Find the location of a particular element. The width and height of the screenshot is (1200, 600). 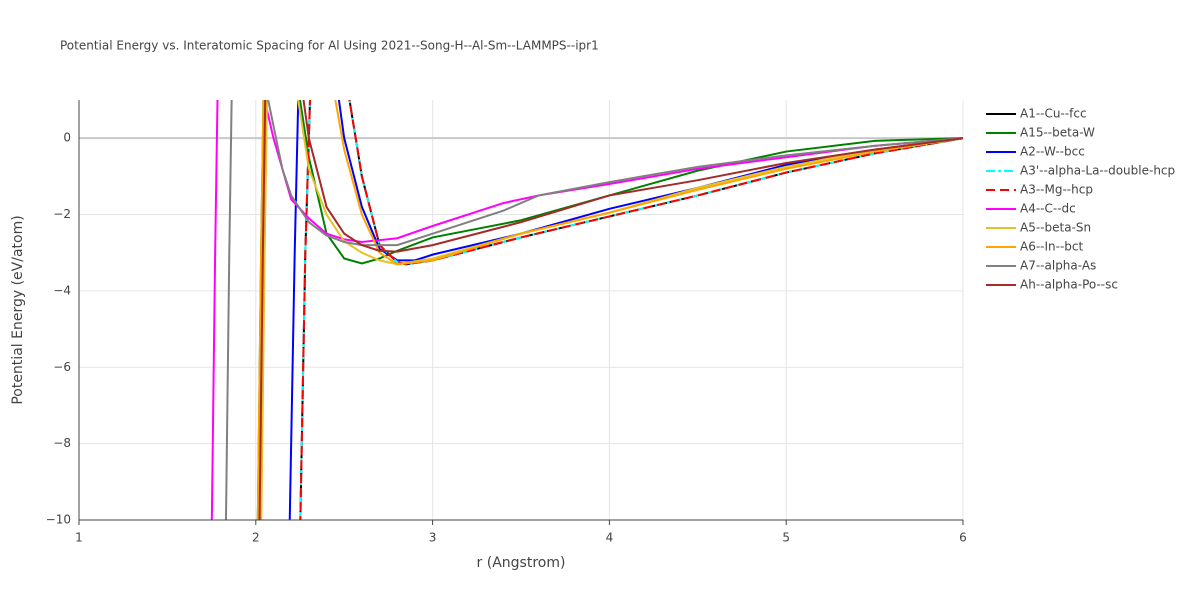

legend-label: A3--Mg--hcp is located at coordinates (1056, 190).